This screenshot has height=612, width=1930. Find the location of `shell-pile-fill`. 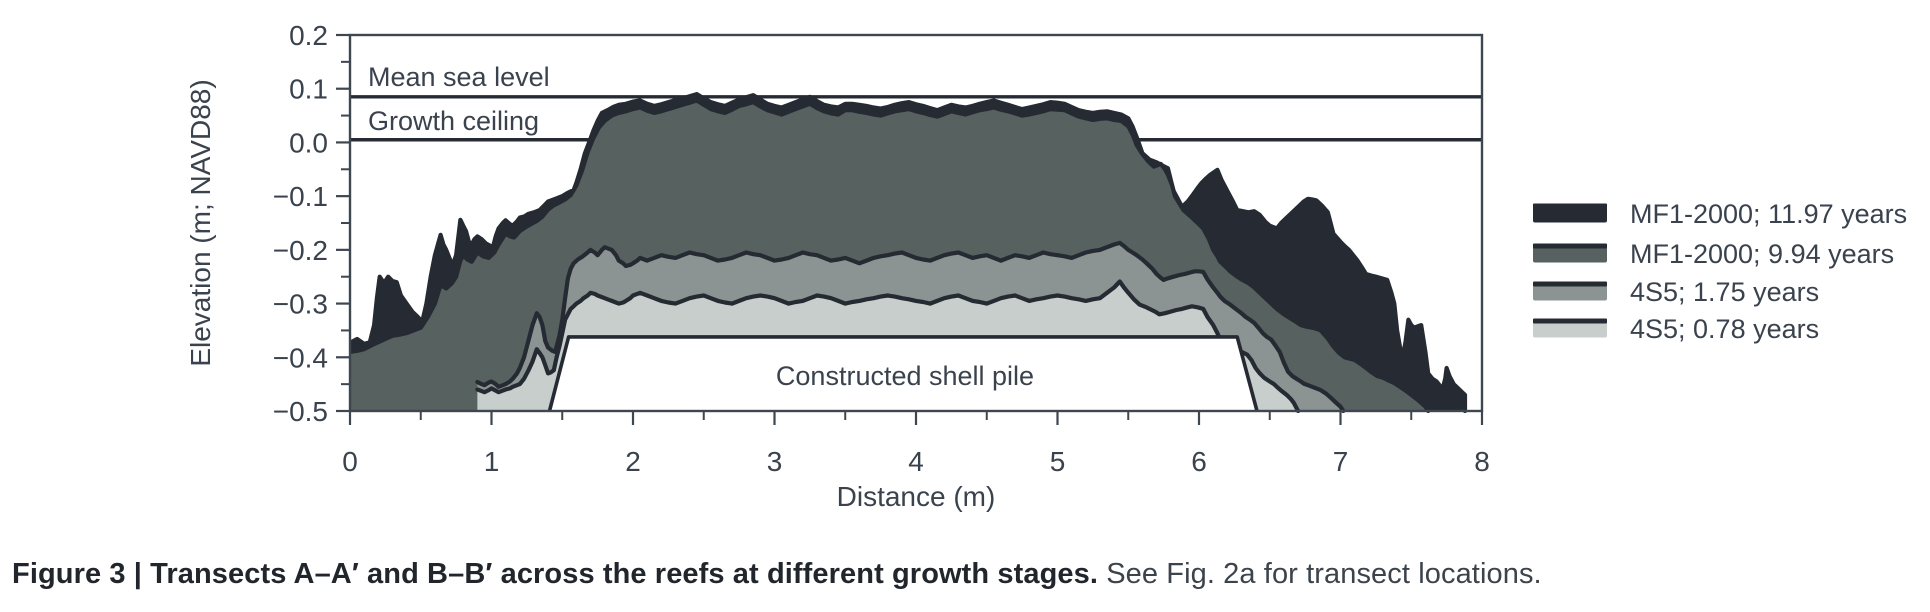

shell-pile-fill is located at coordinates (903, 373).